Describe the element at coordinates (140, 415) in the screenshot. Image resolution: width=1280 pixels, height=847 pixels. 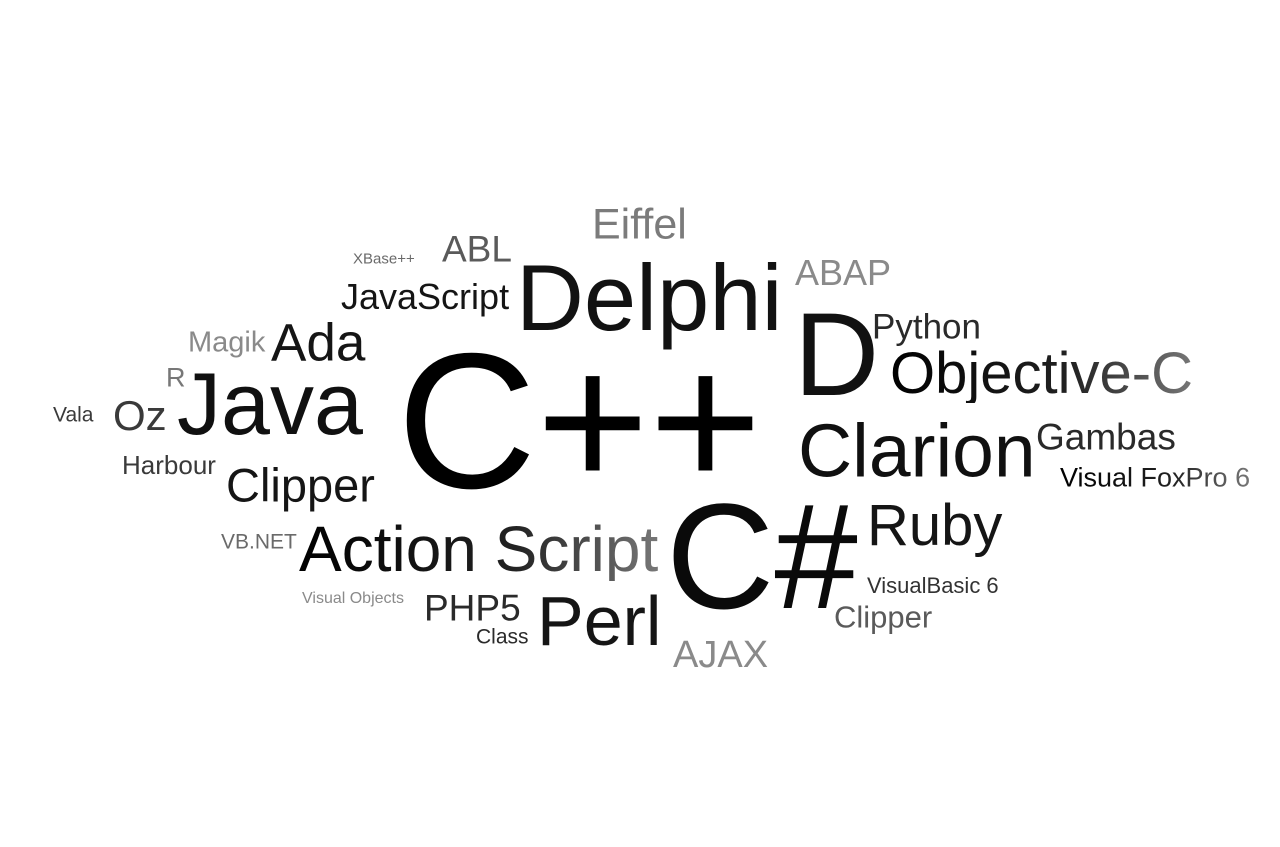
I see `word-oz: Oz` at that location.